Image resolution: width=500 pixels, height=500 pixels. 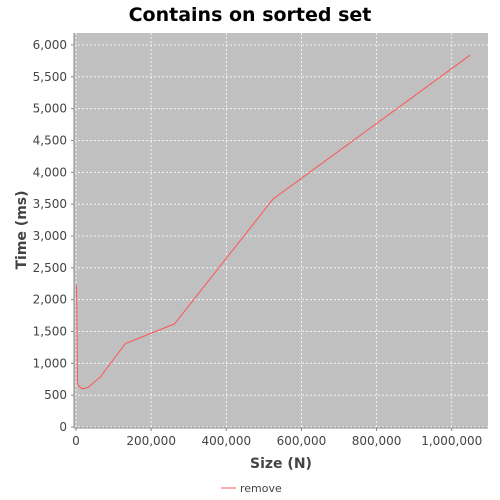 What do you see at coordinates (261, 488) in the screenshot?
I see `legend-label: remove` at bounding box center [261, 488].